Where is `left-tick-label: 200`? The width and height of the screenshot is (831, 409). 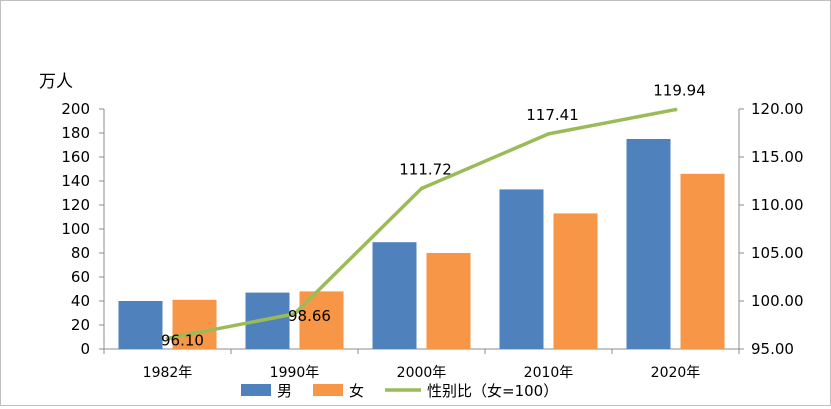 left-tick-label: 200 is located at coordinates (75, 109).